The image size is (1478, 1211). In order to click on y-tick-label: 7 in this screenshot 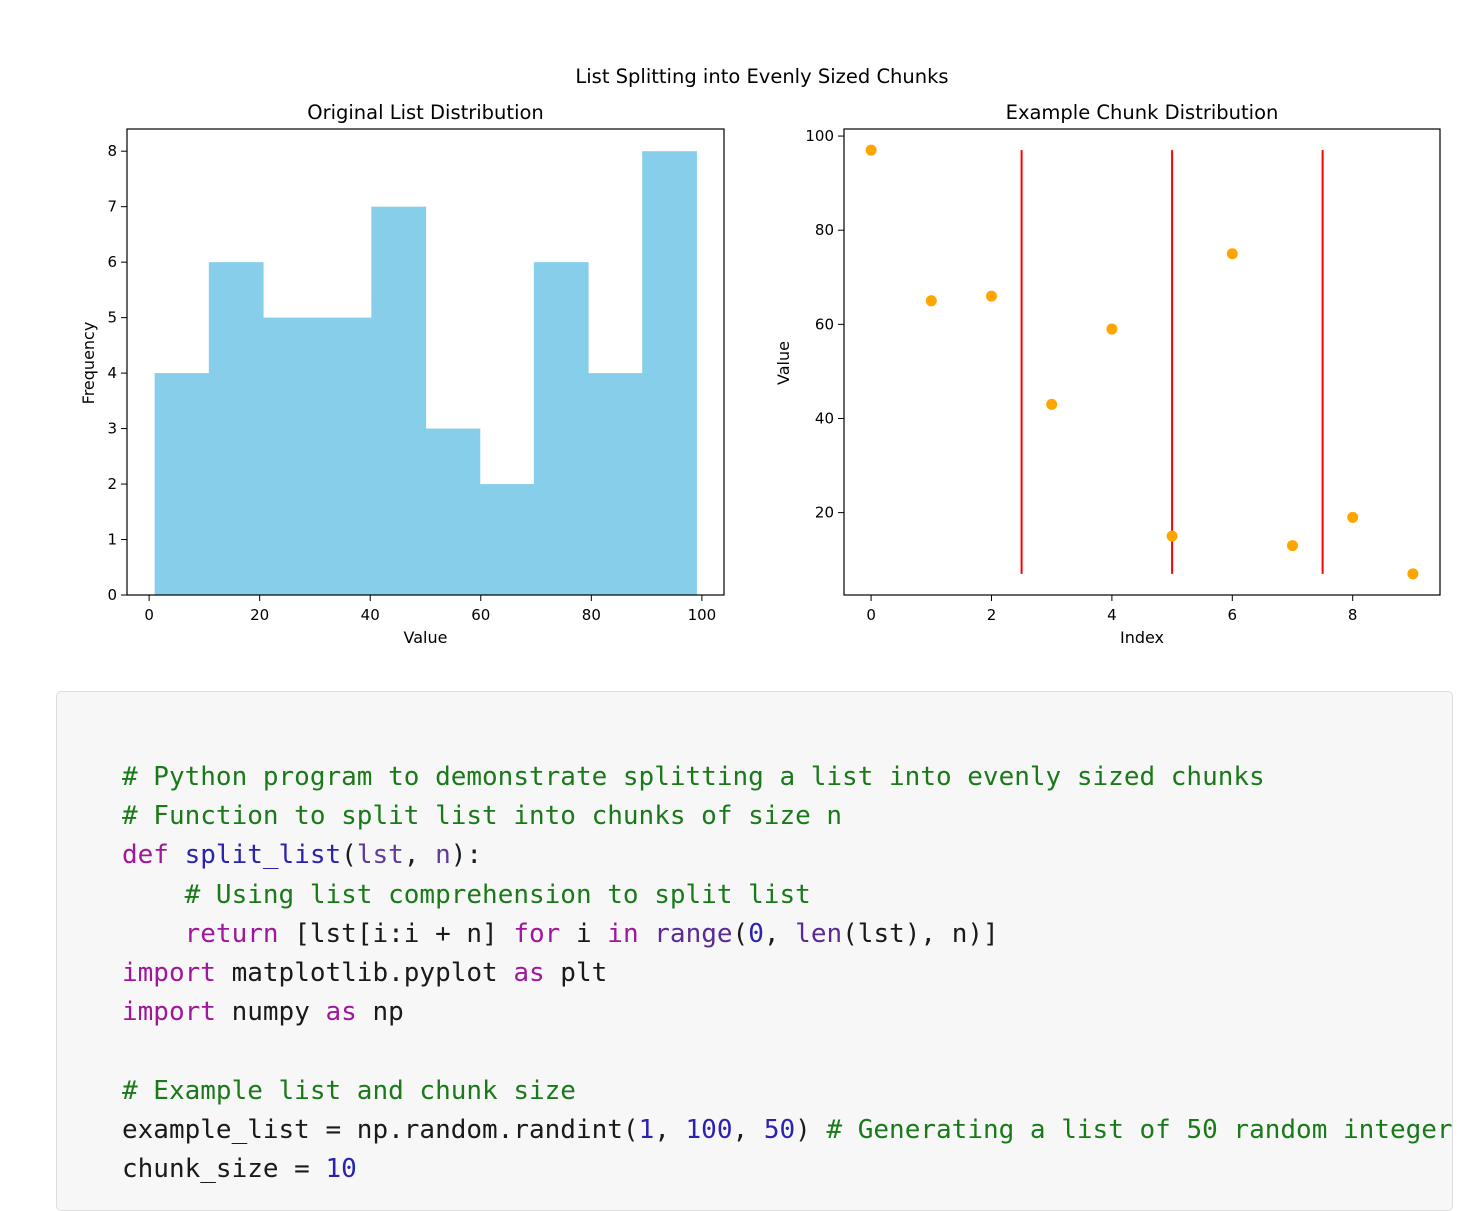, I will do `click(112, 207)`.